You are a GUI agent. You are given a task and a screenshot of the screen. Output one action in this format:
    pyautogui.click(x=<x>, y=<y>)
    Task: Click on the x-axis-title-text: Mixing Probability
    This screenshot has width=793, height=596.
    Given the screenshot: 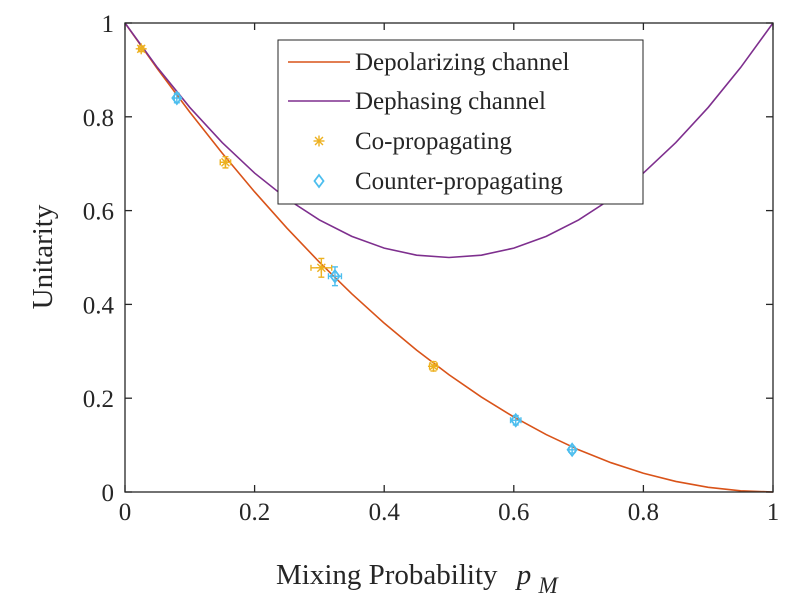 What is the action you would take?
    pyautogui.click(x=387, y=575)
    